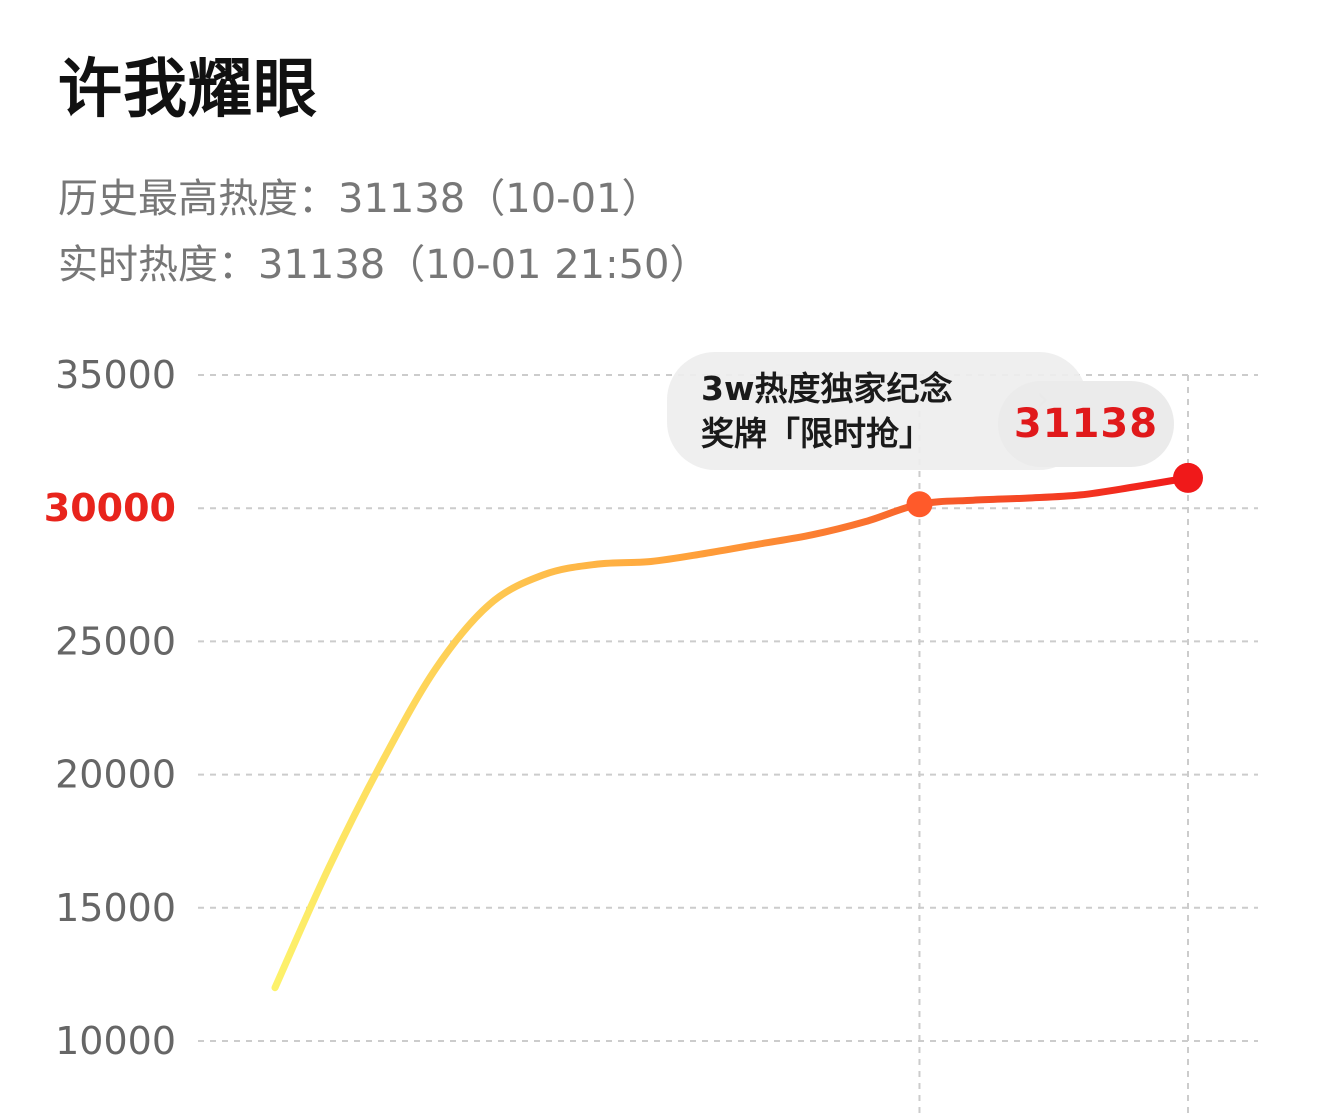  What do you see at coordinates (816, 433) in the screenshot?
I see `promo-text-line2: 奖牌「限时抢」` at bounding box center [816, 433].